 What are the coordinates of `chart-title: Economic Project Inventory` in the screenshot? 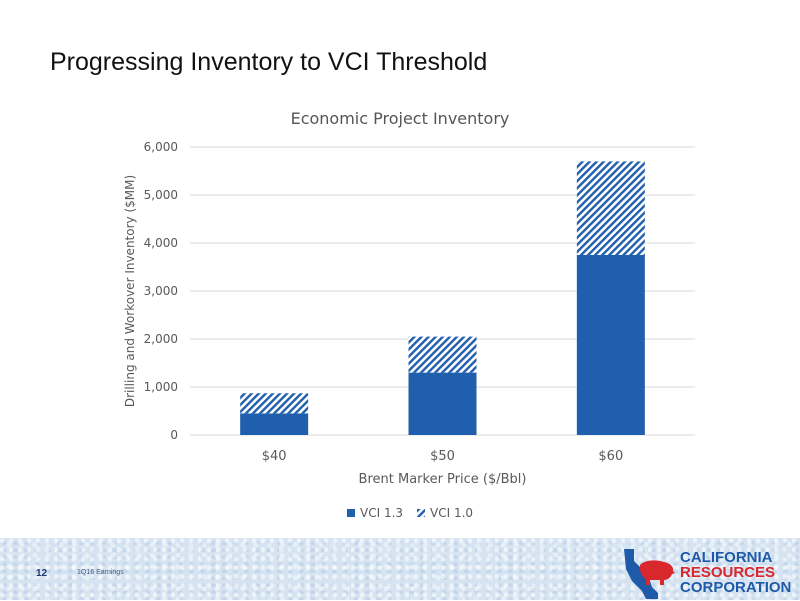 It's located at (400, 118).